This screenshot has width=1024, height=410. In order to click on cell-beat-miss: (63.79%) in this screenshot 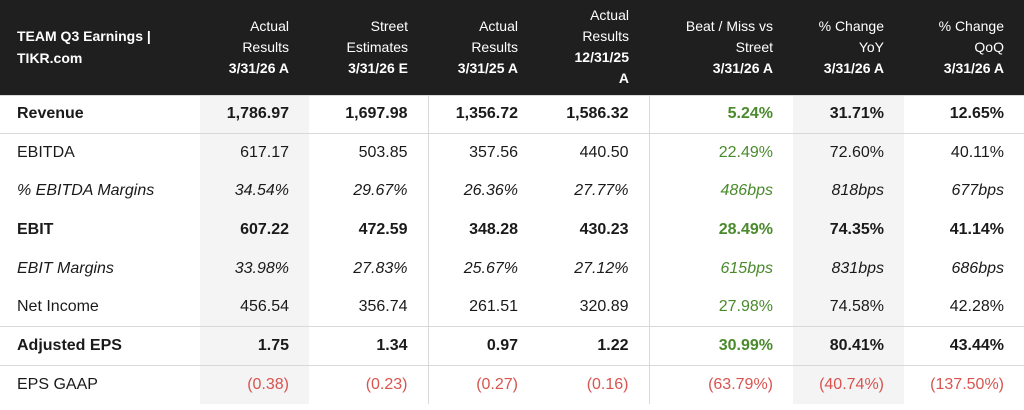, I will do `click(720, 384)`.